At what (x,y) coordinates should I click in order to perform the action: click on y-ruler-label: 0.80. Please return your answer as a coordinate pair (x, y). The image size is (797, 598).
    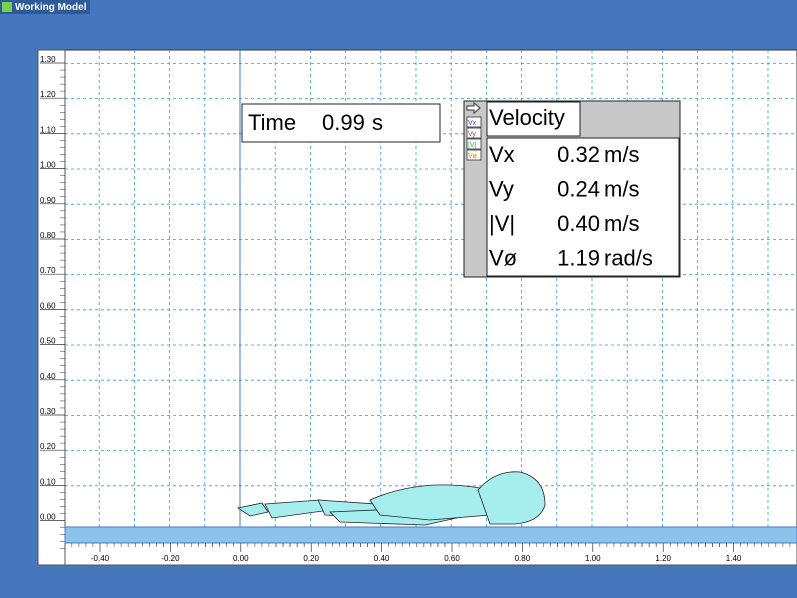
    Looking at the image, I should click on (48, 235).